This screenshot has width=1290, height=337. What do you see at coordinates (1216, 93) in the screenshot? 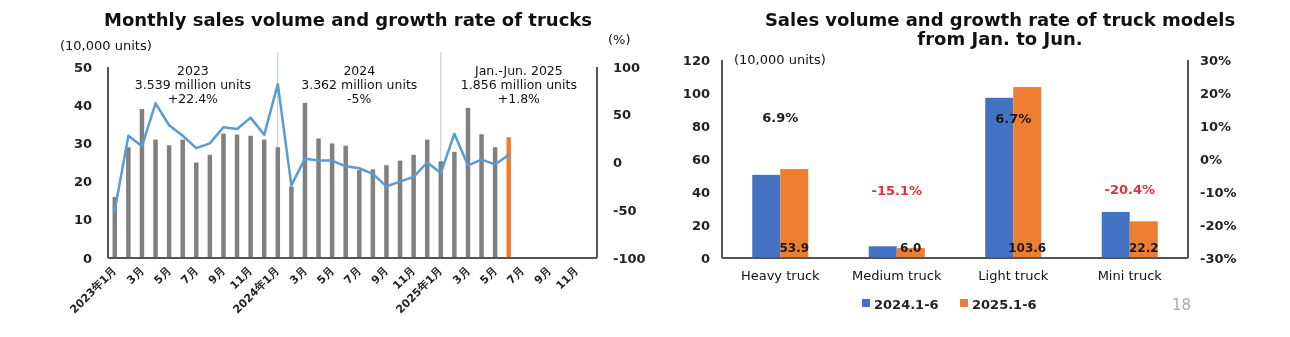
I see `y2-tick-label: 20%` at bounding box center [1216, 93].